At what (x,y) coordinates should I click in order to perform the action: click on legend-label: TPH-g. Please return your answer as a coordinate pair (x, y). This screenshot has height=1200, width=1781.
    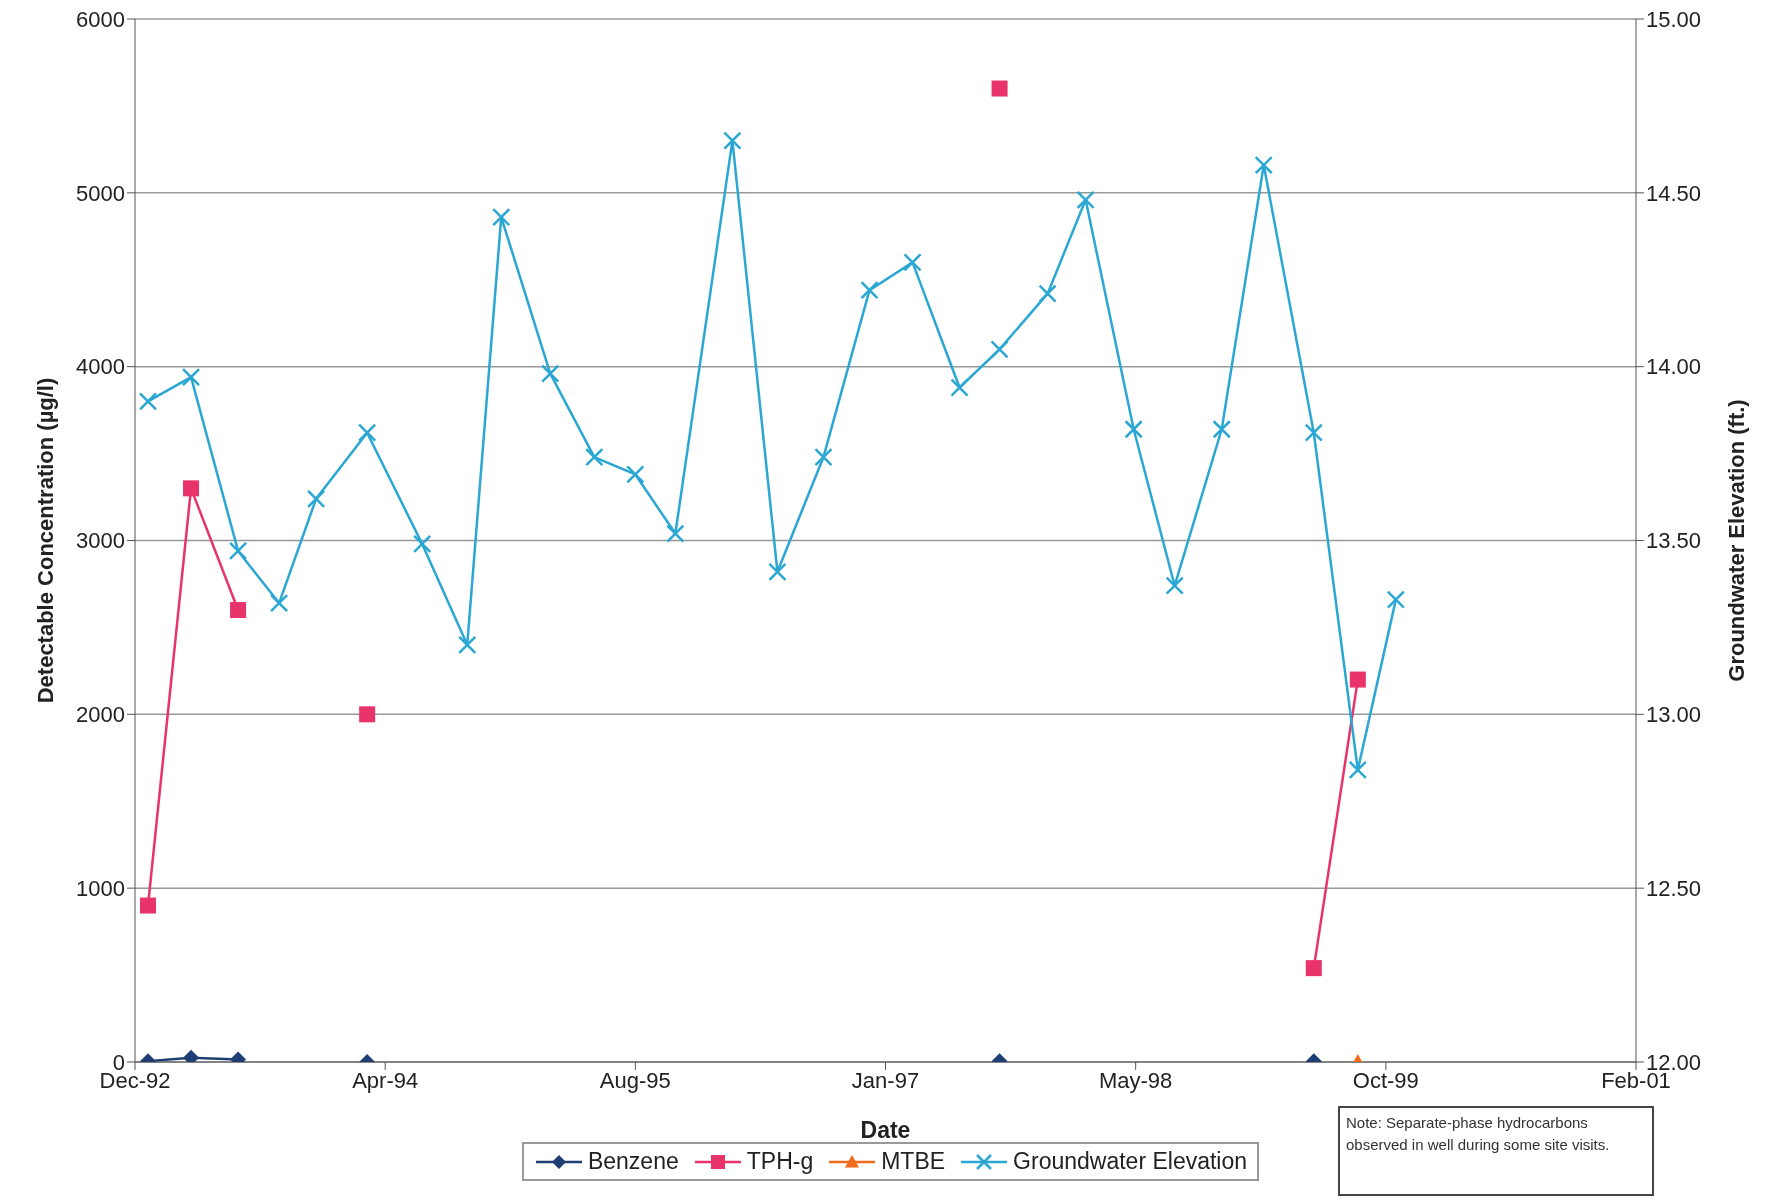
    Looking at the image, I should click on (779, 1161).